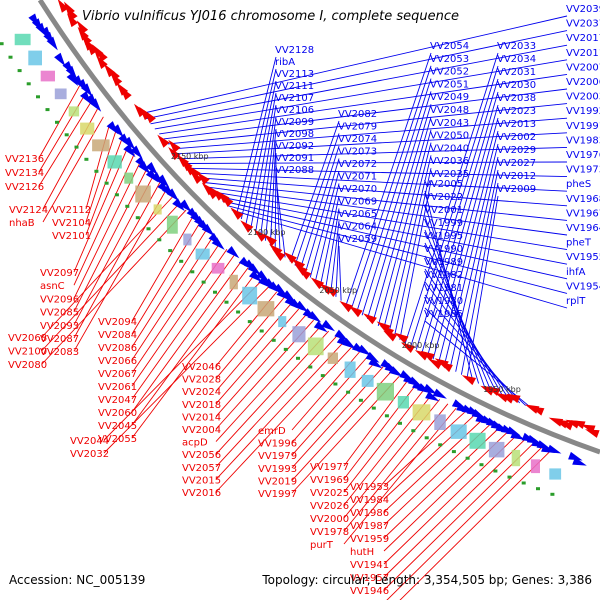 The height and width of the screenshot is (600, 600). What do you see at coordinates (516, 85) in the screenshot?
I see `gene-label-forward: VV2030` at bounding box center [516, 85].